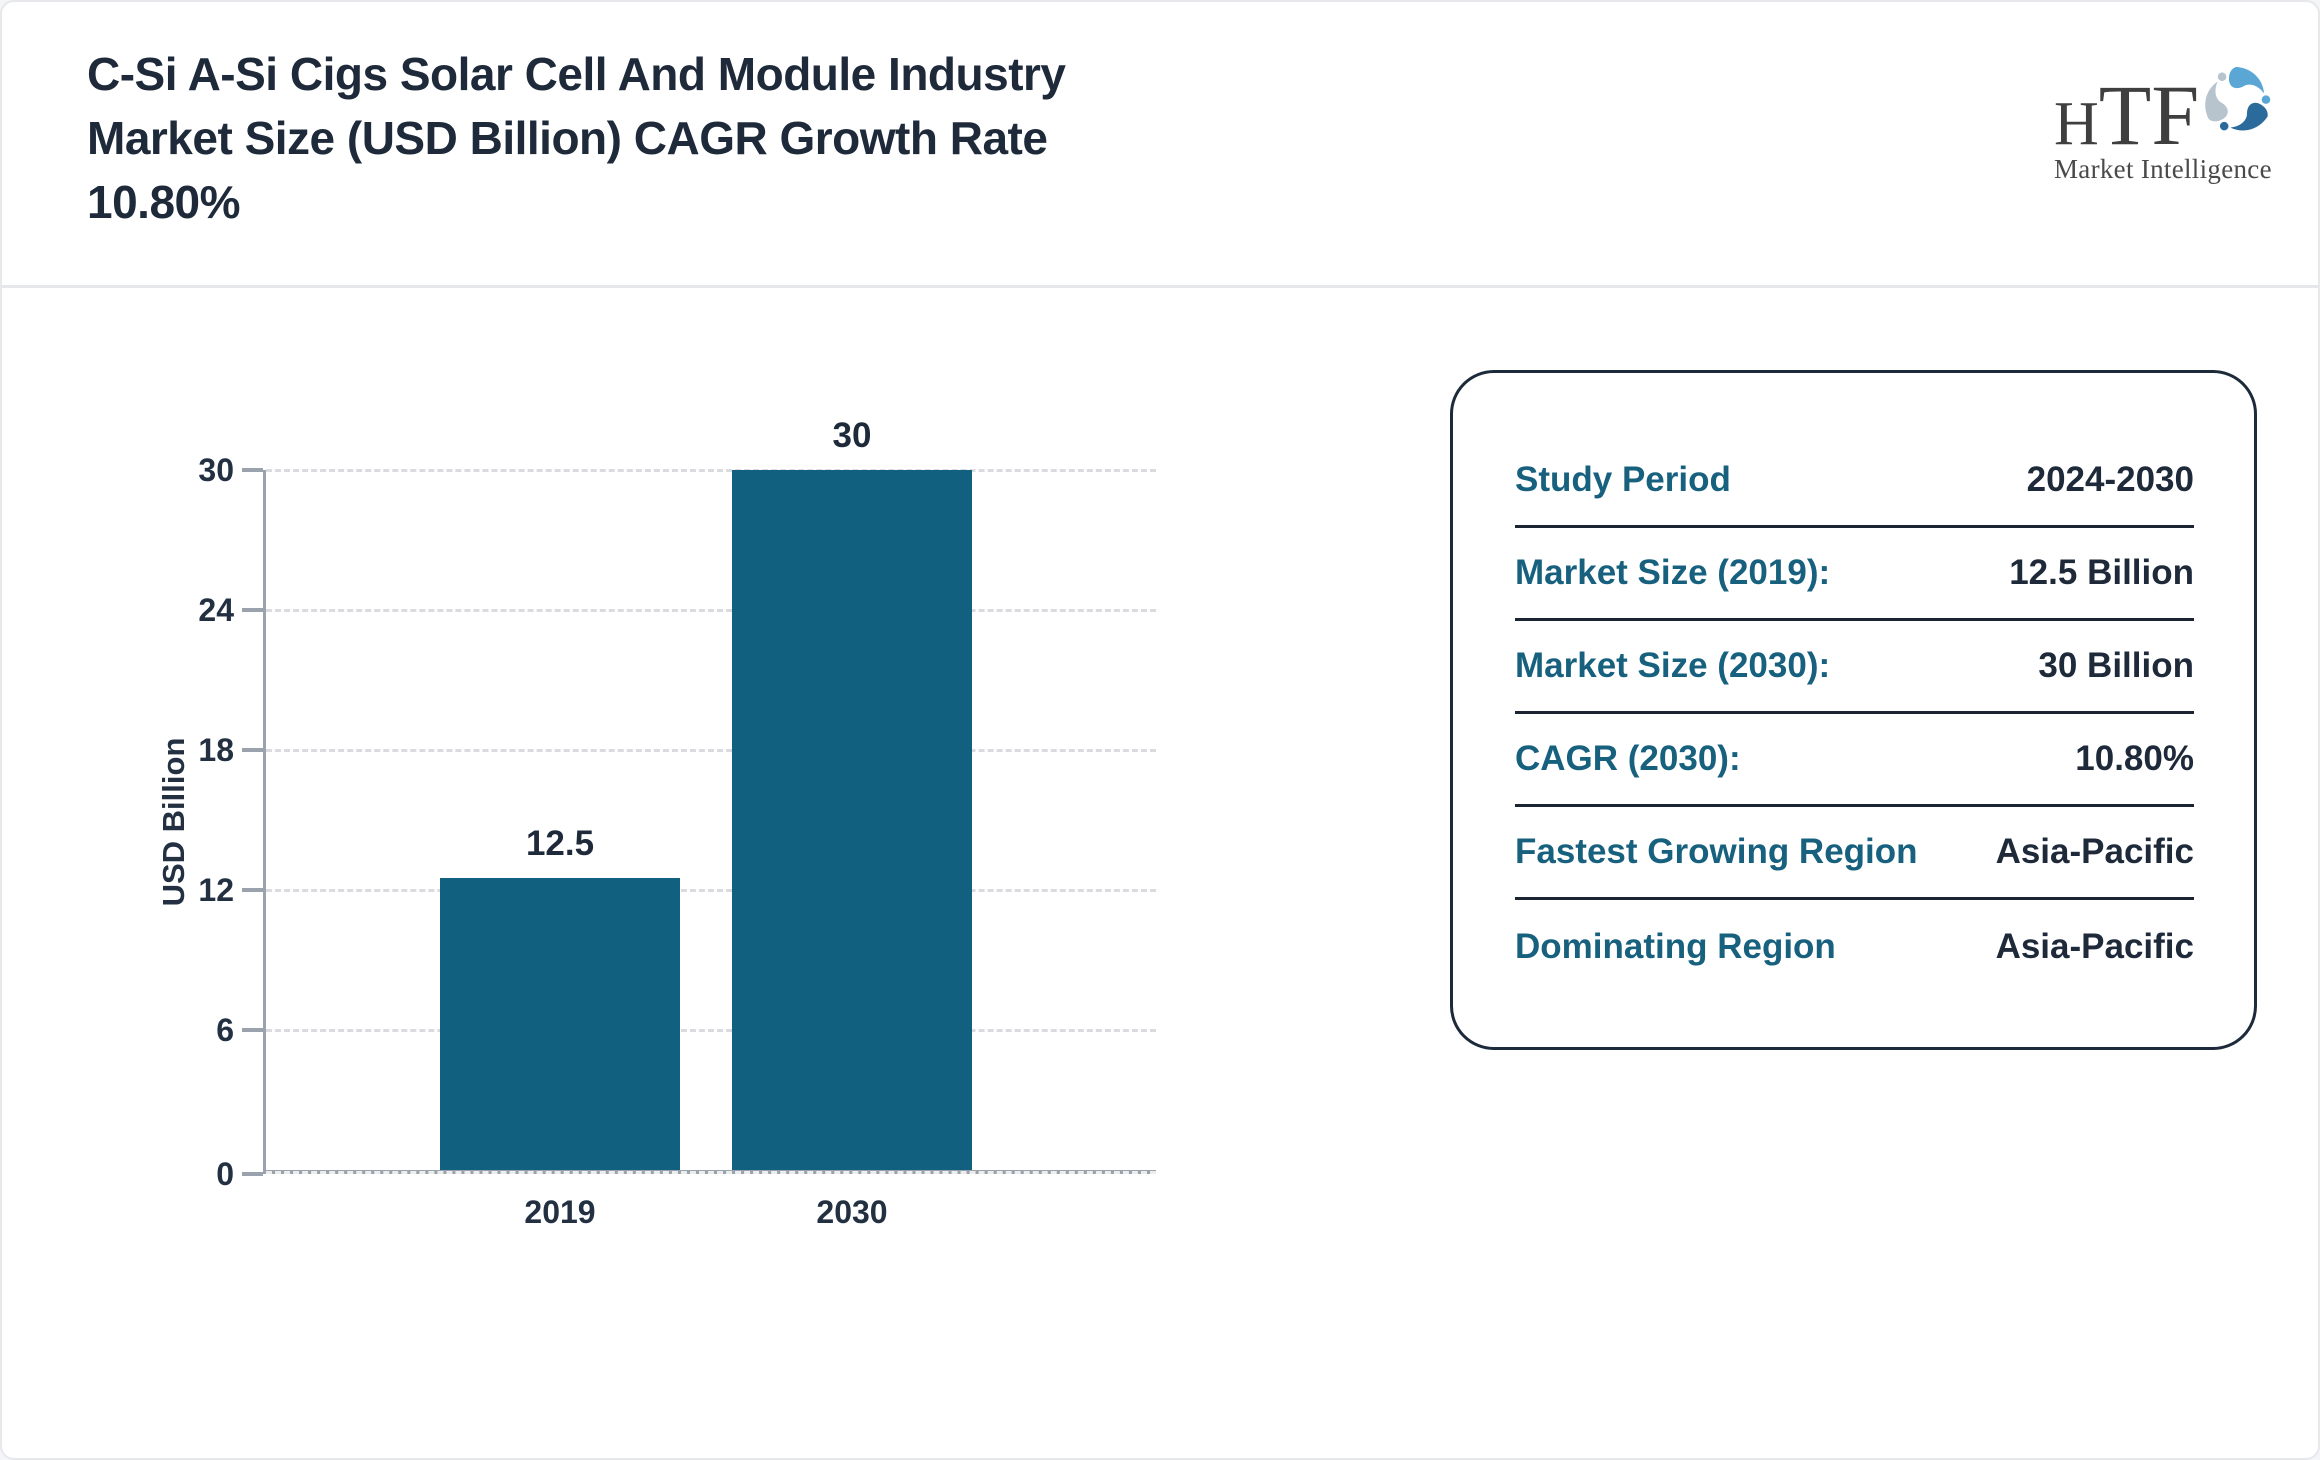 The image size is (2320, 1460). Describe the element at coordinates (216, 890) in the screenshot. I see `y-tick-label-12: 12` at that location.